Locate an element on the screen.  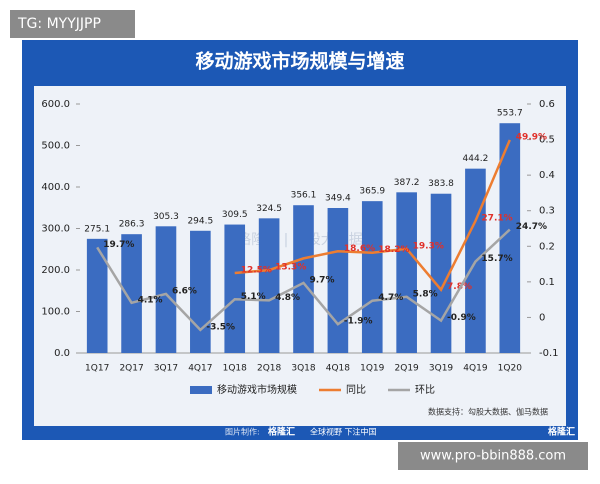
x-tick-label: 3Q19 is located at coordinates (441, 369).